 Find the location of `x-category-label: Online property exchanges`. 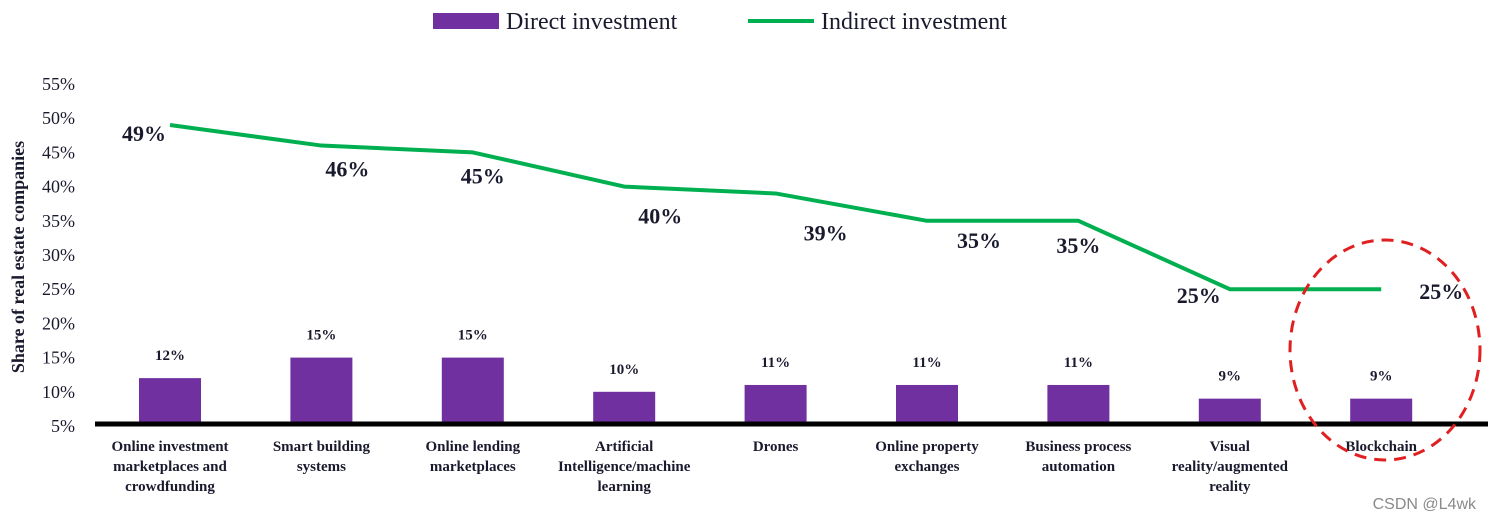

x-category-label: Online property exchanges is located at coordinates (927, 457).